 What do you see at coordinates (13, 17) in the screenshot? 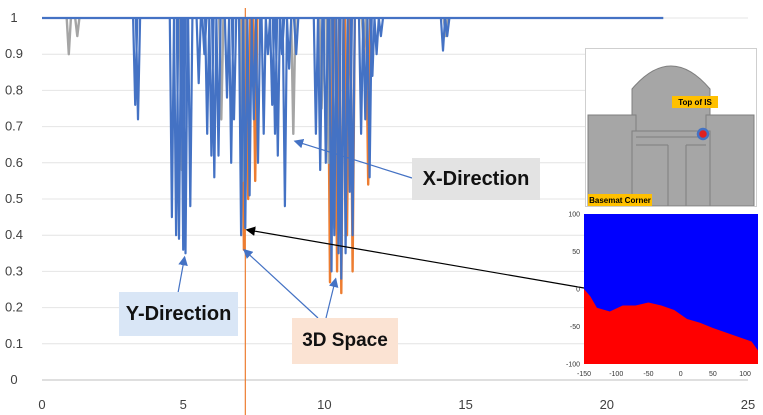
I see `y-tick-label: 1` at bounding box center [13, 17].